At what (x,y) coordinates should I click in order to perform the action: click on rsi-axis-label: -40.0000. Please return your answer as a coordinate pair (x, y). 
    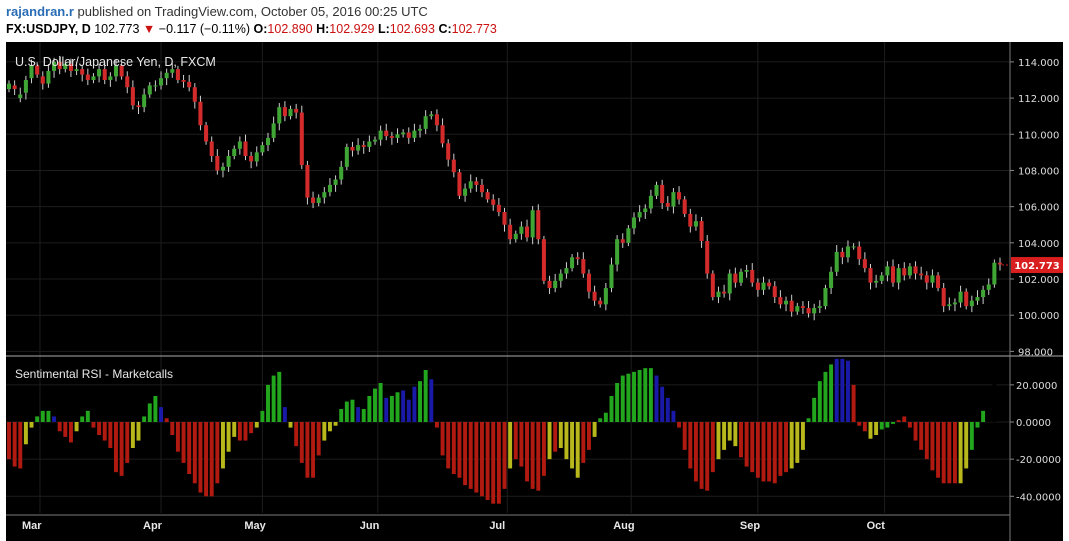
    Looking at the image, I should click on (1038, 497).